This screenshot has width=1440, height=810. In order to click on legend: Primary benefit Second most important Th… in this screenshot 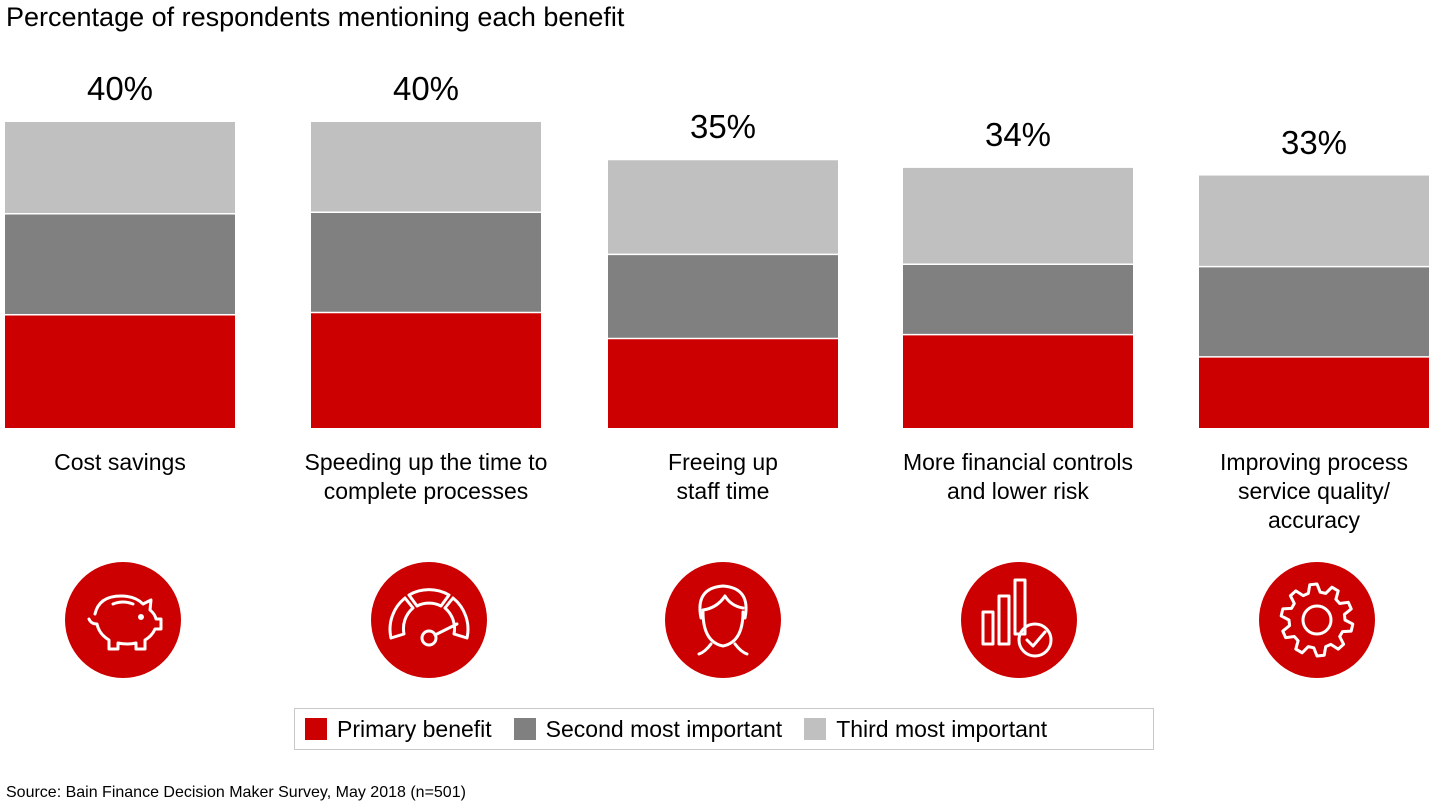, I will do `click(724, 729)`.